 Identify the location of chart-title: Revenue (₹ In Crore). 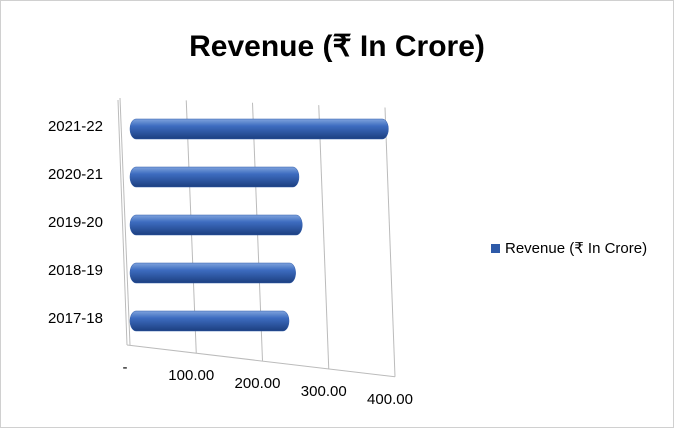
(337, 46).